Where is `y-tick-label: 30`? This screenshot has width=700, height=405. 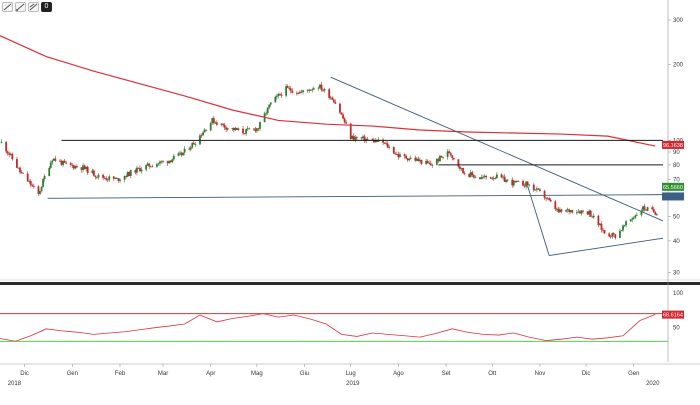 y-tick-label: 30 is located at coordinates (676, 273).